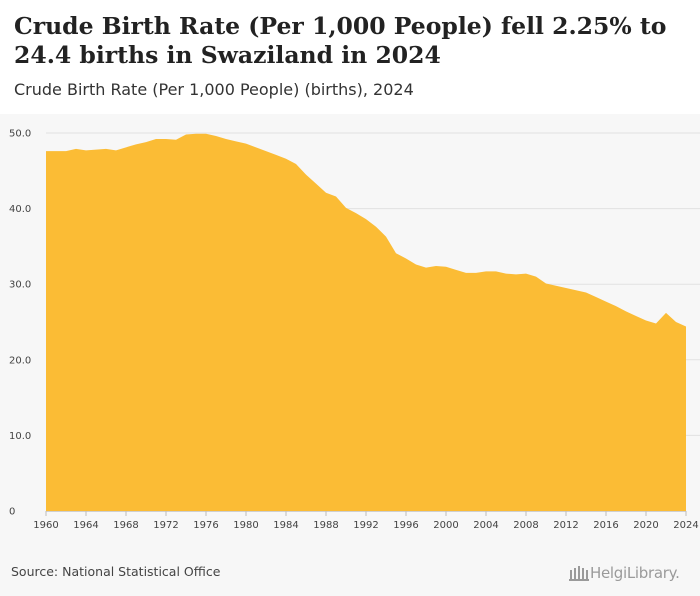  What do you see at coordinates (85, 525) in the screenshot?
I see `x-tick-label: 1964` at bounding box center [85, 525].